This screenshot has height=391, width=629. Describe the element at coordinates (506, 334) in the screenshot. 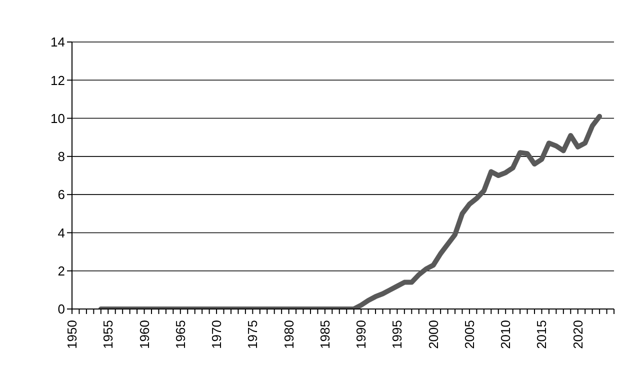

I see `x-tick-label: 2010` at that location.